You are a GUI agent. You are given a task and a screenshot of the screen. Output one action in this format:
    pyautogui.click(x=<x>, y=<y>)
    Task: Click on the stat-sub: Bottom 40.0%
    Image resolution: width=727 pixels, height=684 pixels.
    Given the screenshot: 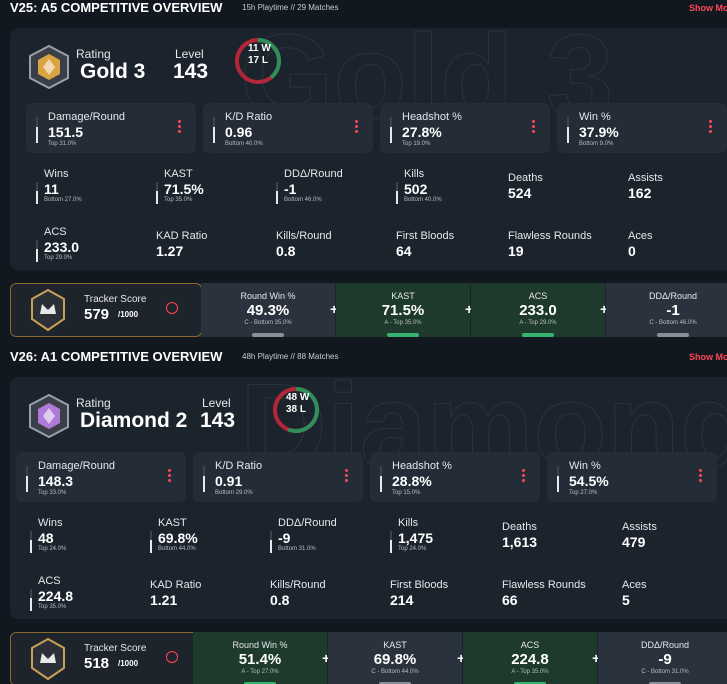 What is the action you would take?
    pyautogui.click(x=423, y=200)
    